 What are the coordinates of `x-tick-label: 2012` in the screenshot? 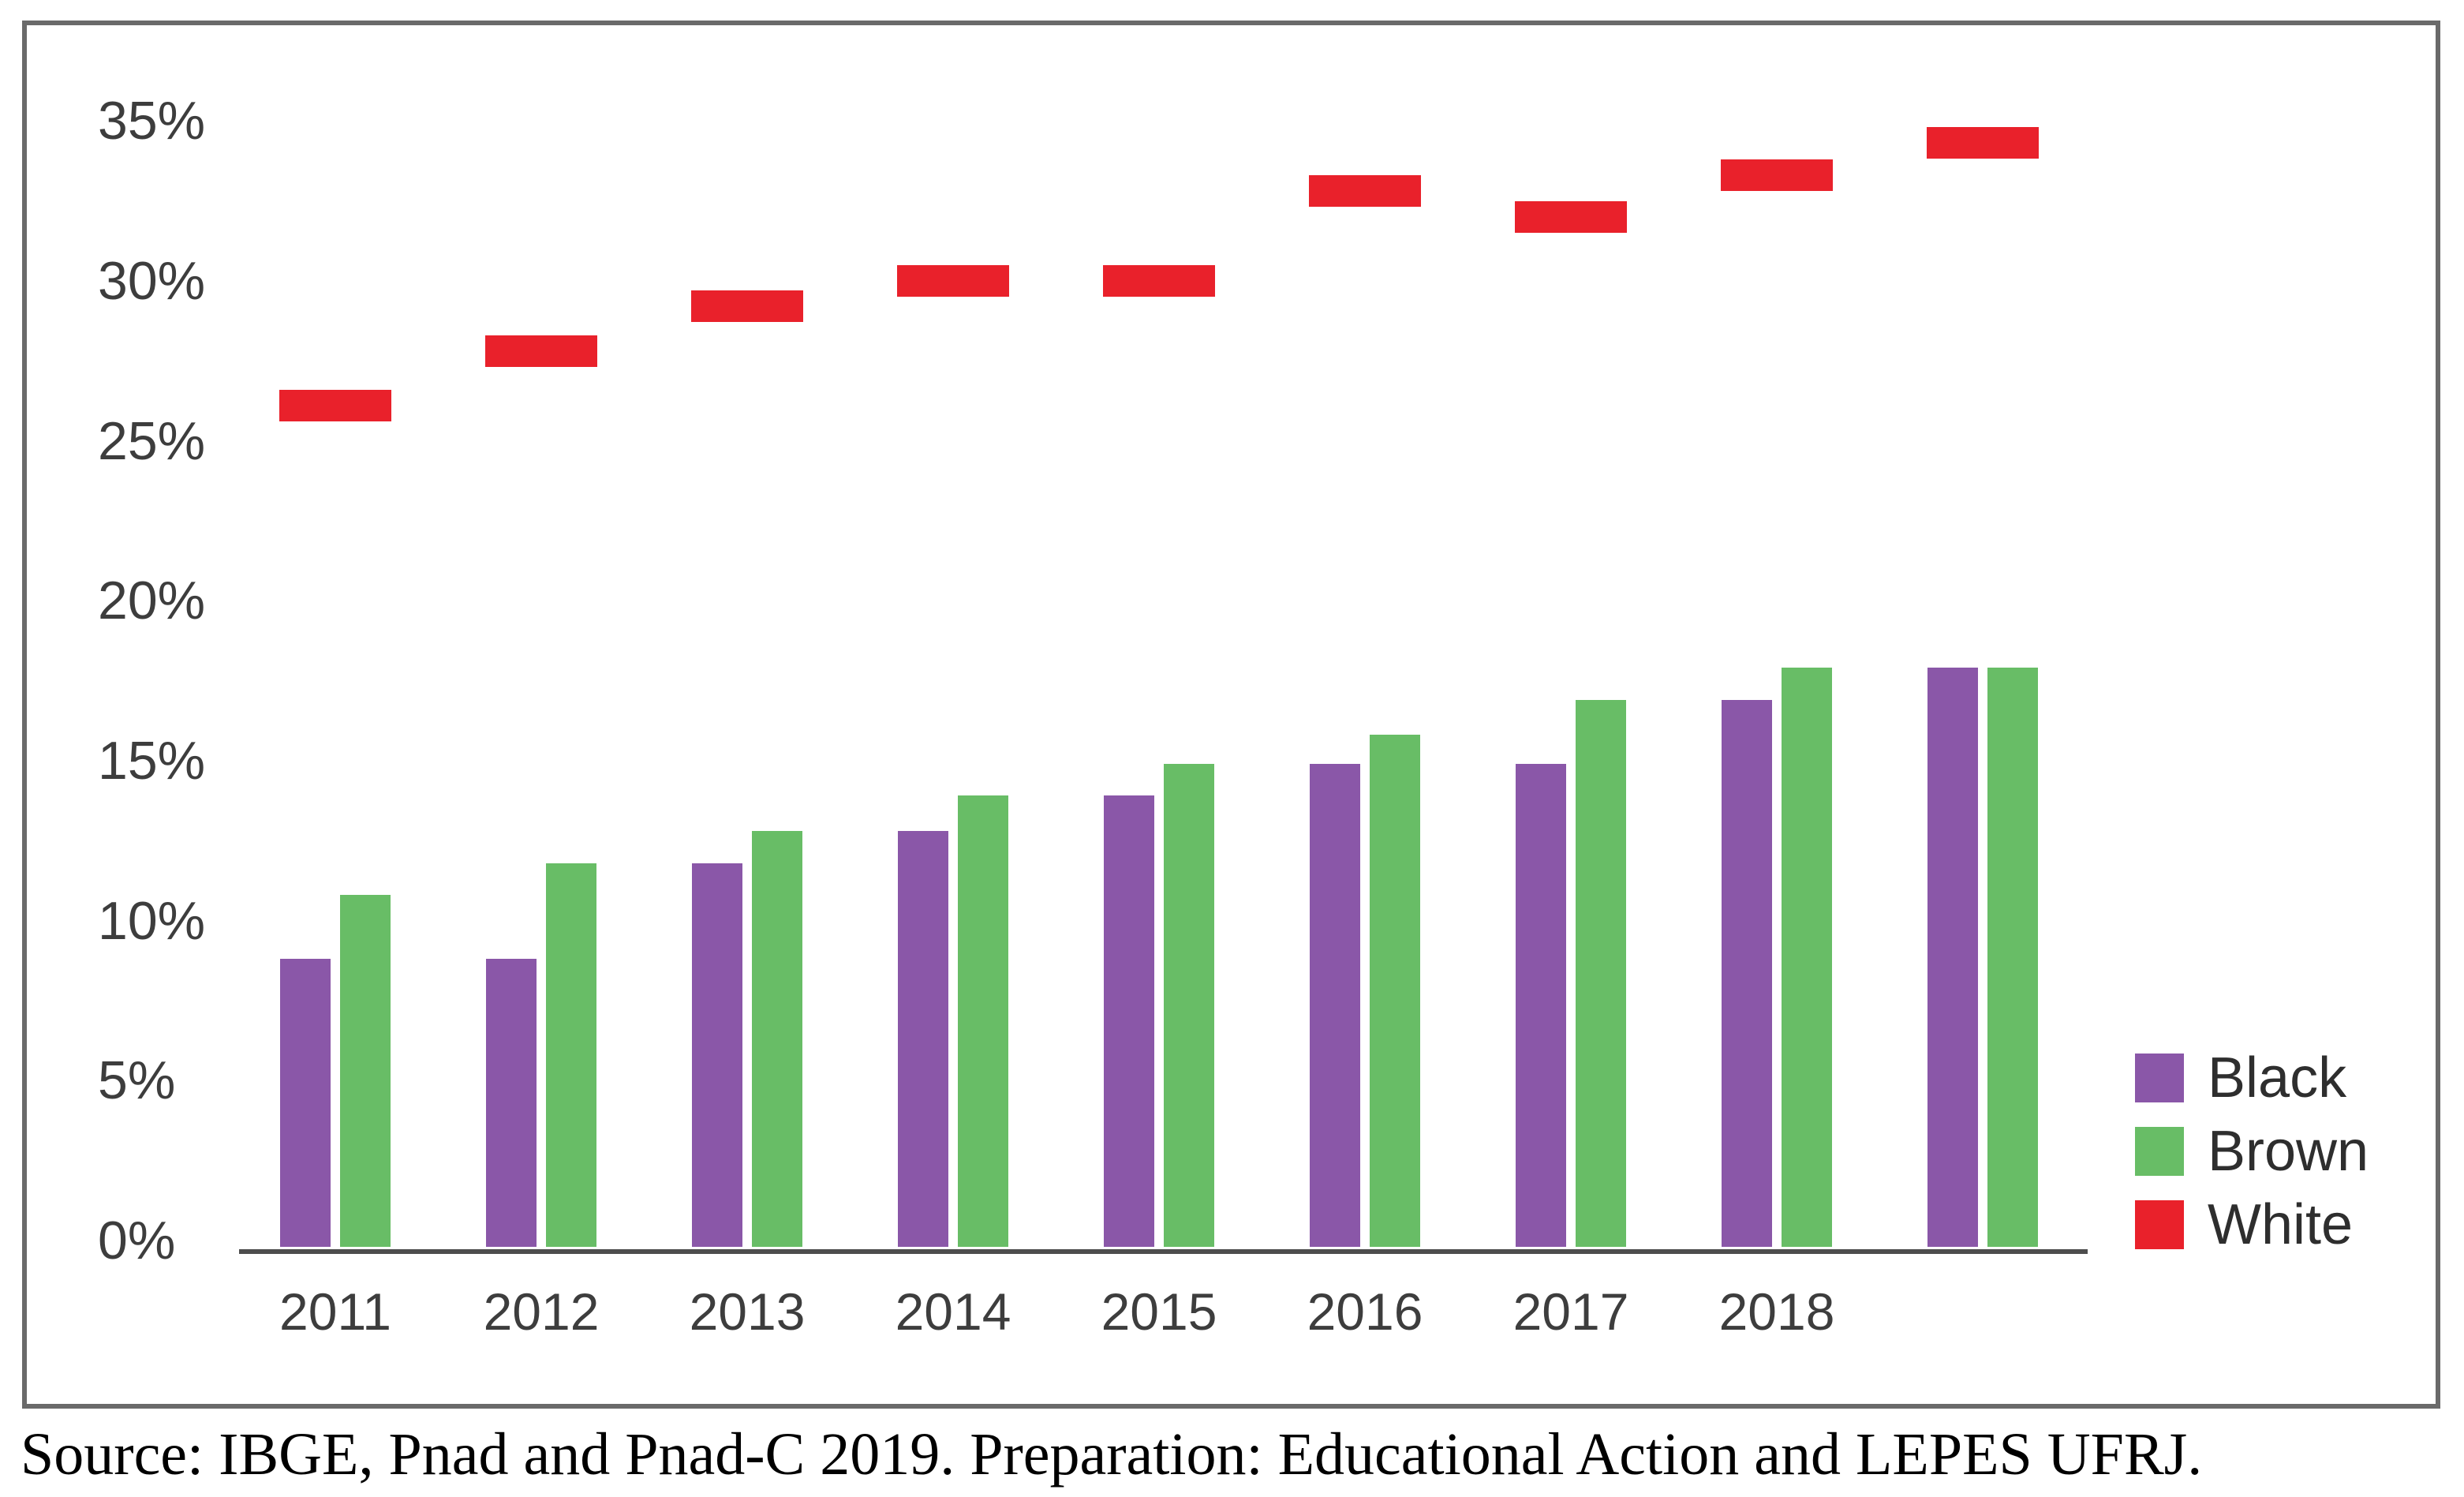 It's located at (541, 1311).